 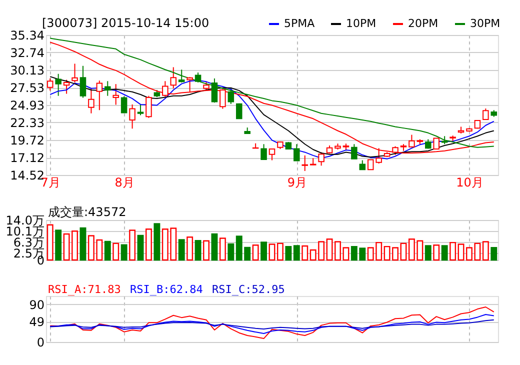 What do you see at coordinates (423, 23) in the screenshot?
I see `legend-label: 20PM` at bounding box center [423, 23].